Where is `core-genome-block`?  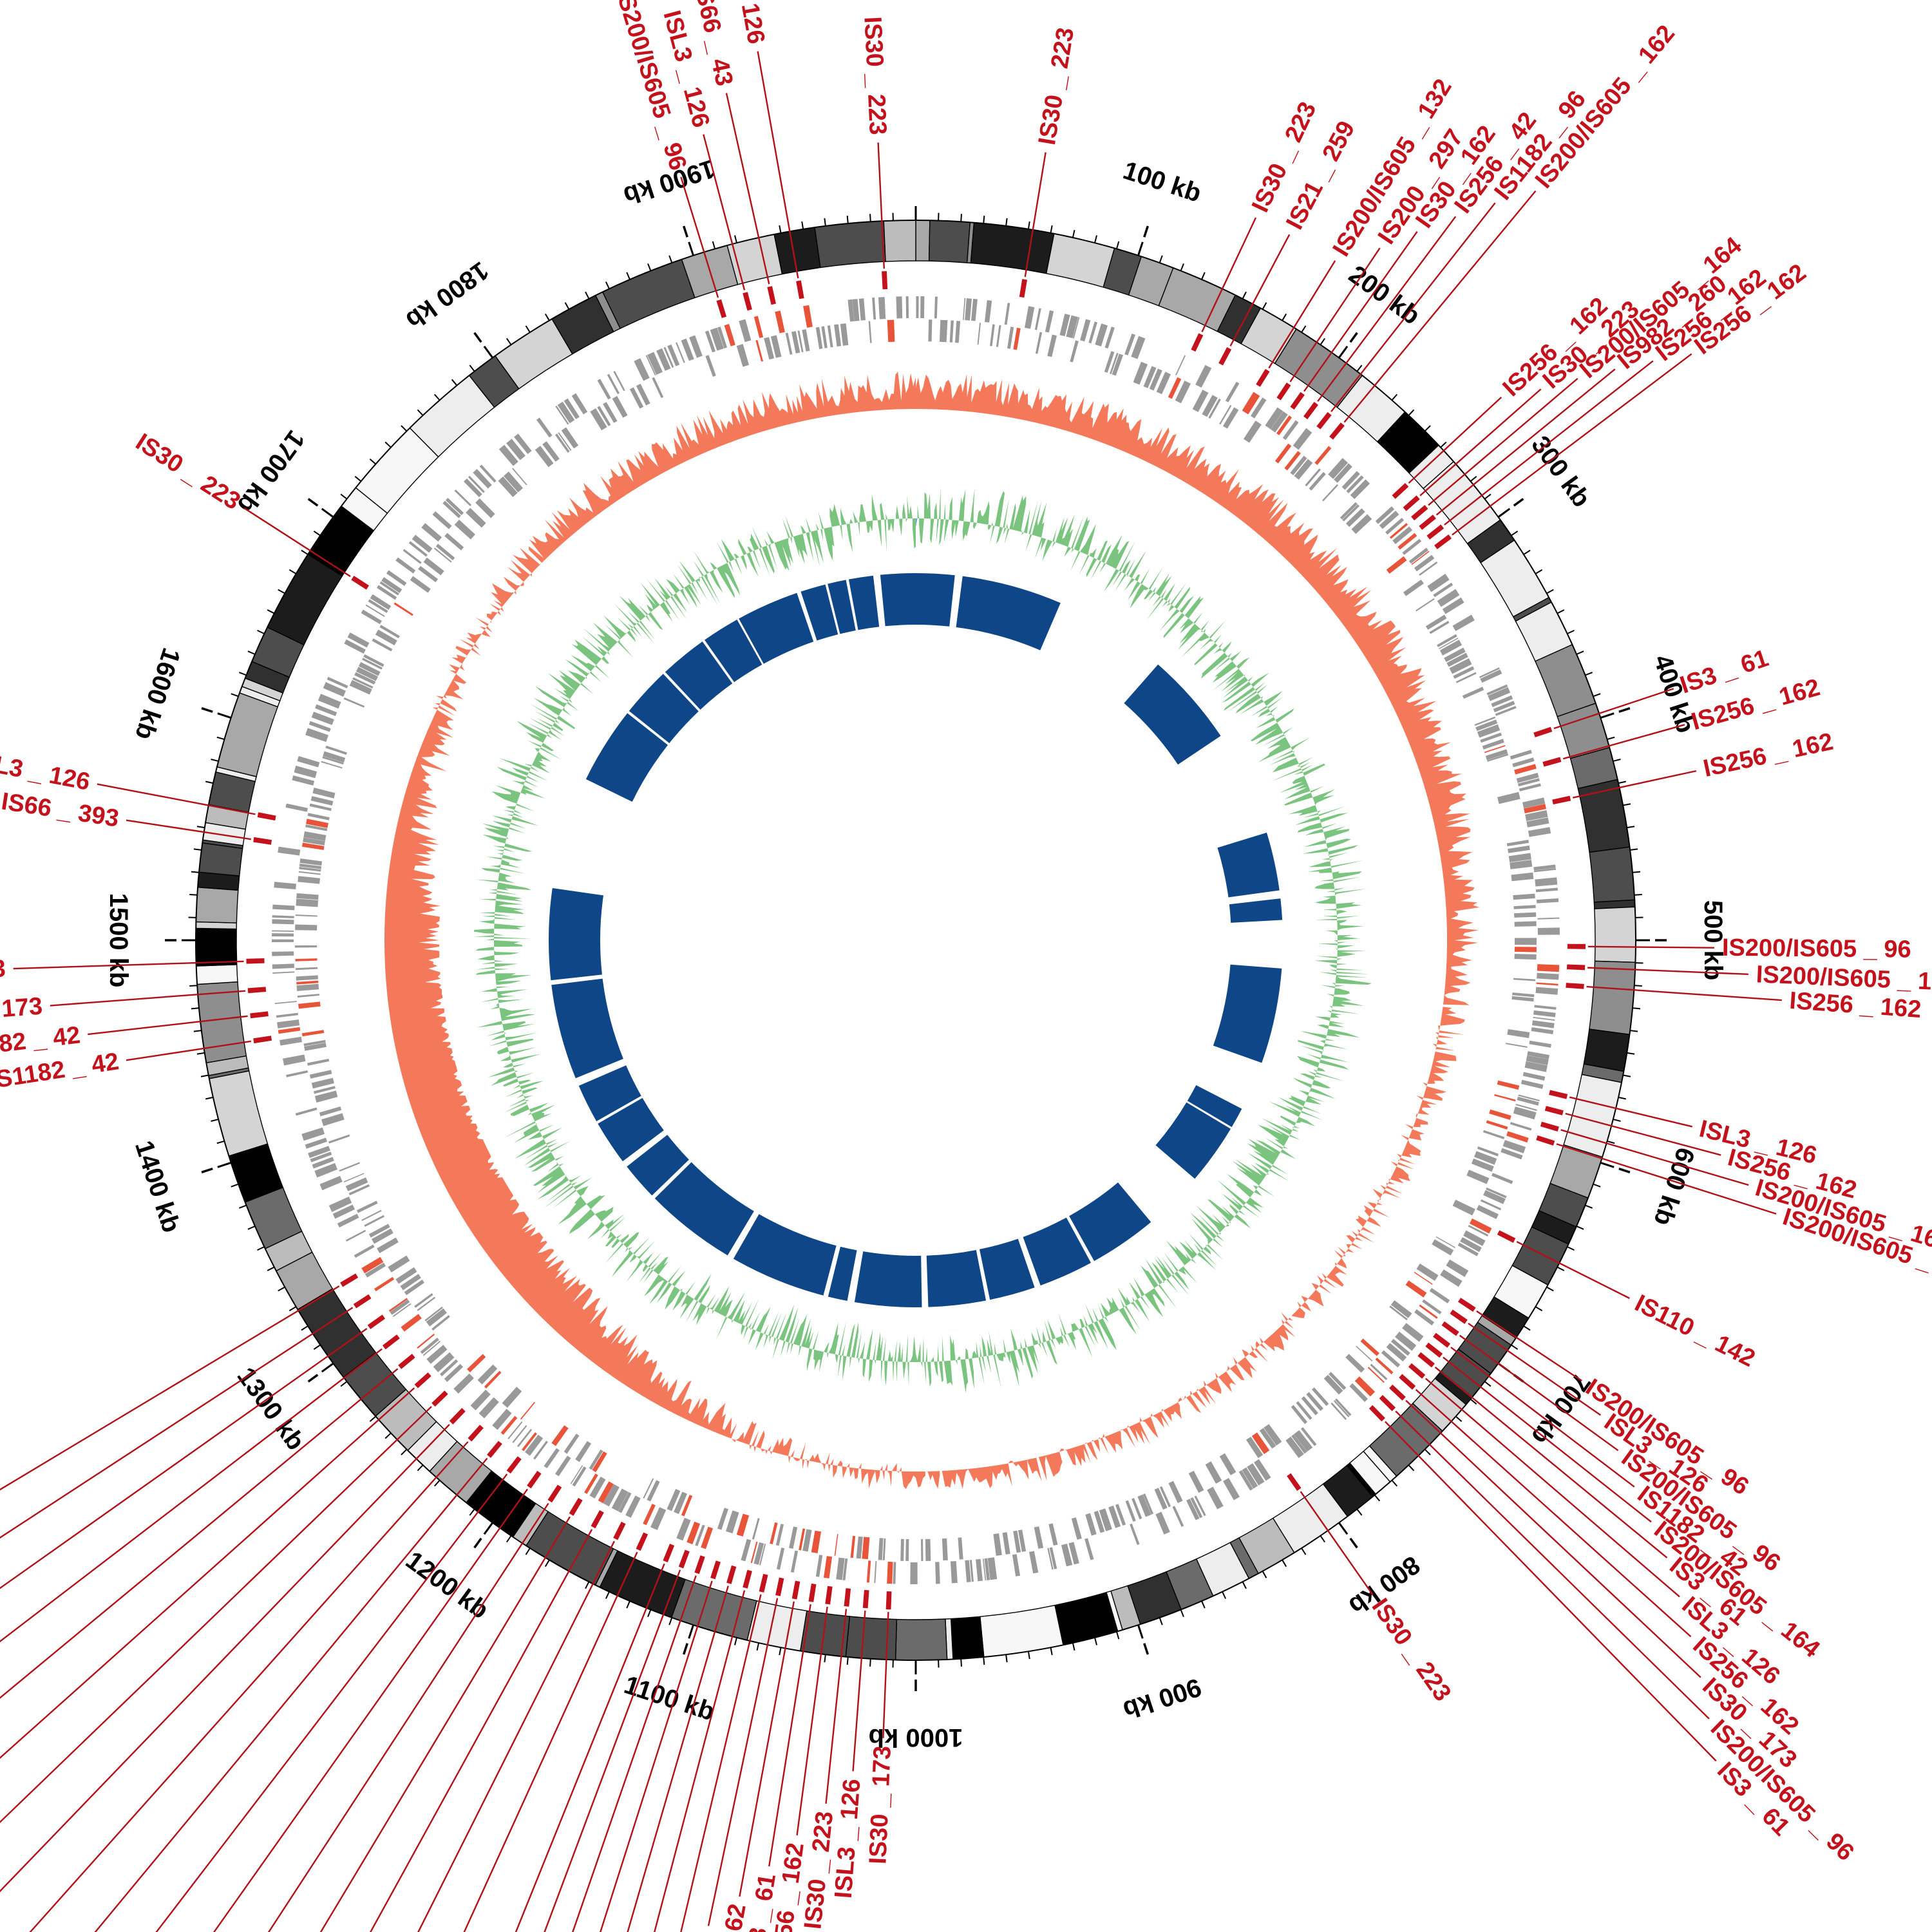 core-genome-block is located at coordinates (704, 1209).